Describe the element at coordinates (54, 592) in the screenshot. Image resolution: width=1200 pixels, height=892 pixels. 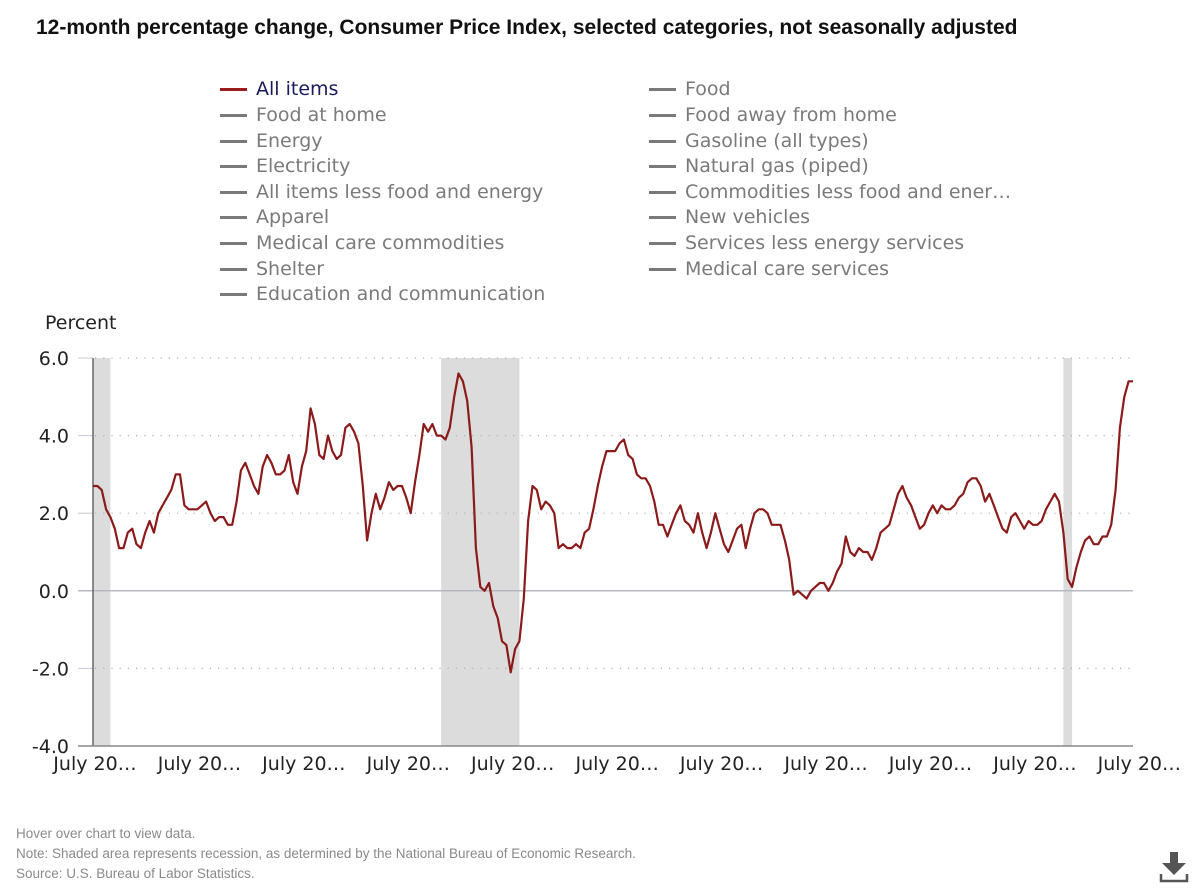
I see `y-tick-label: 0.0` at that location.